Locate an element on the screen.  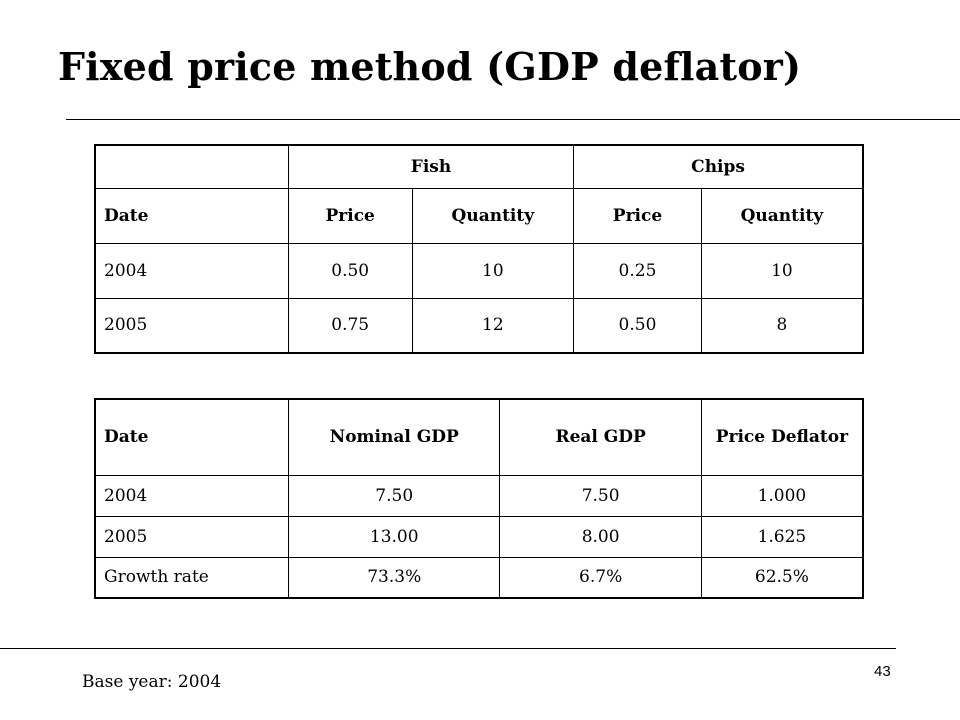
slide-title: Fixed price method (GDP deflator) is located at coordinates (430, 66).